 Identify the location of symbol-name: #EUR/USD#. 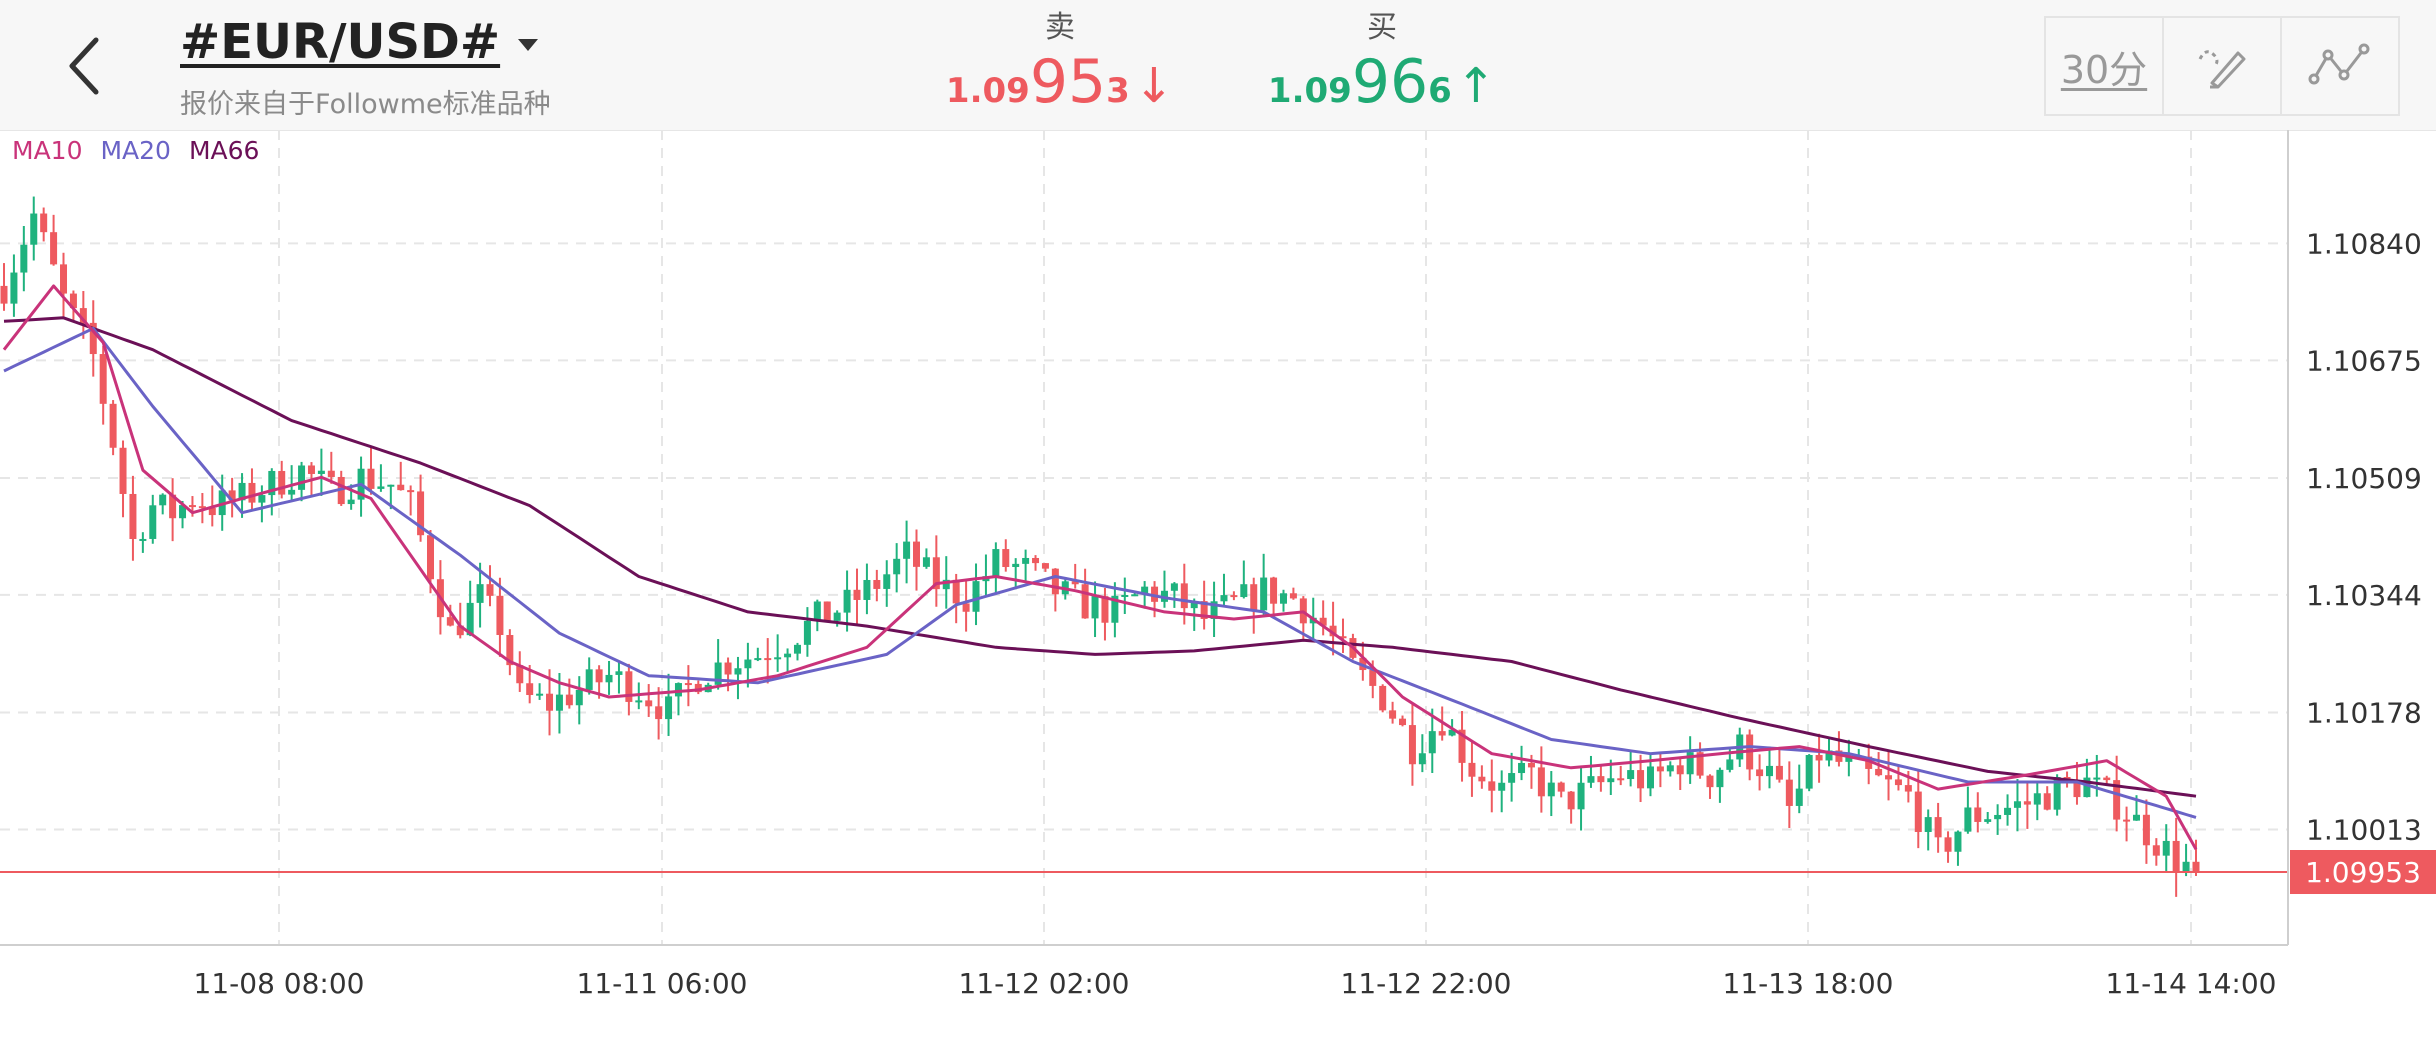
(340, 42).